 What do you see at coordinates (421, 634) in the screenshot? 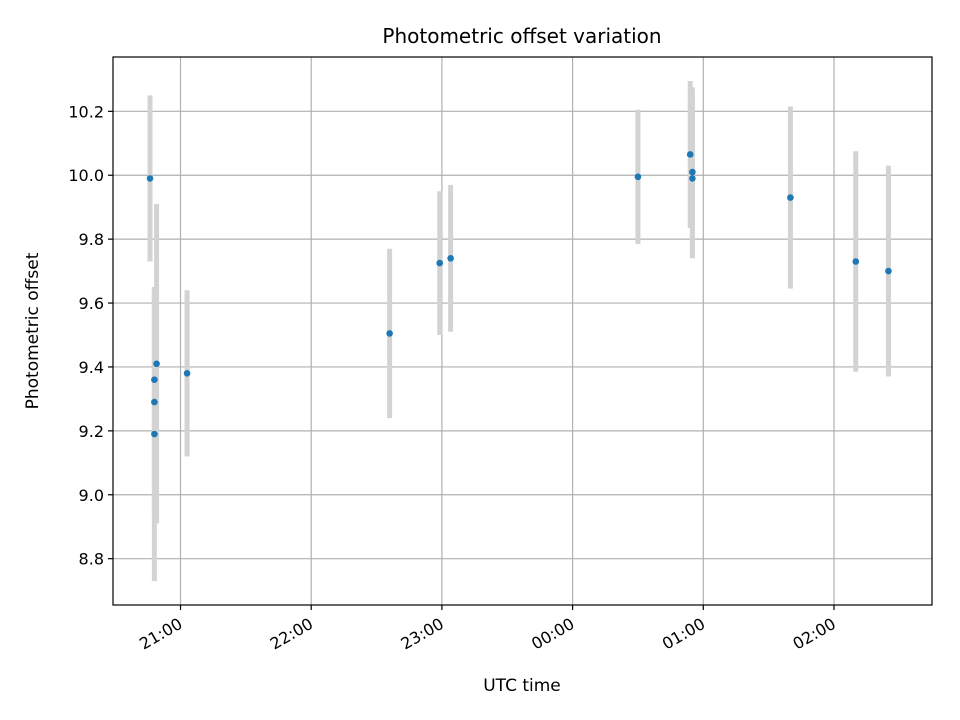
I see `x-tick-label: 23:00` at bounding box center [421, 634].